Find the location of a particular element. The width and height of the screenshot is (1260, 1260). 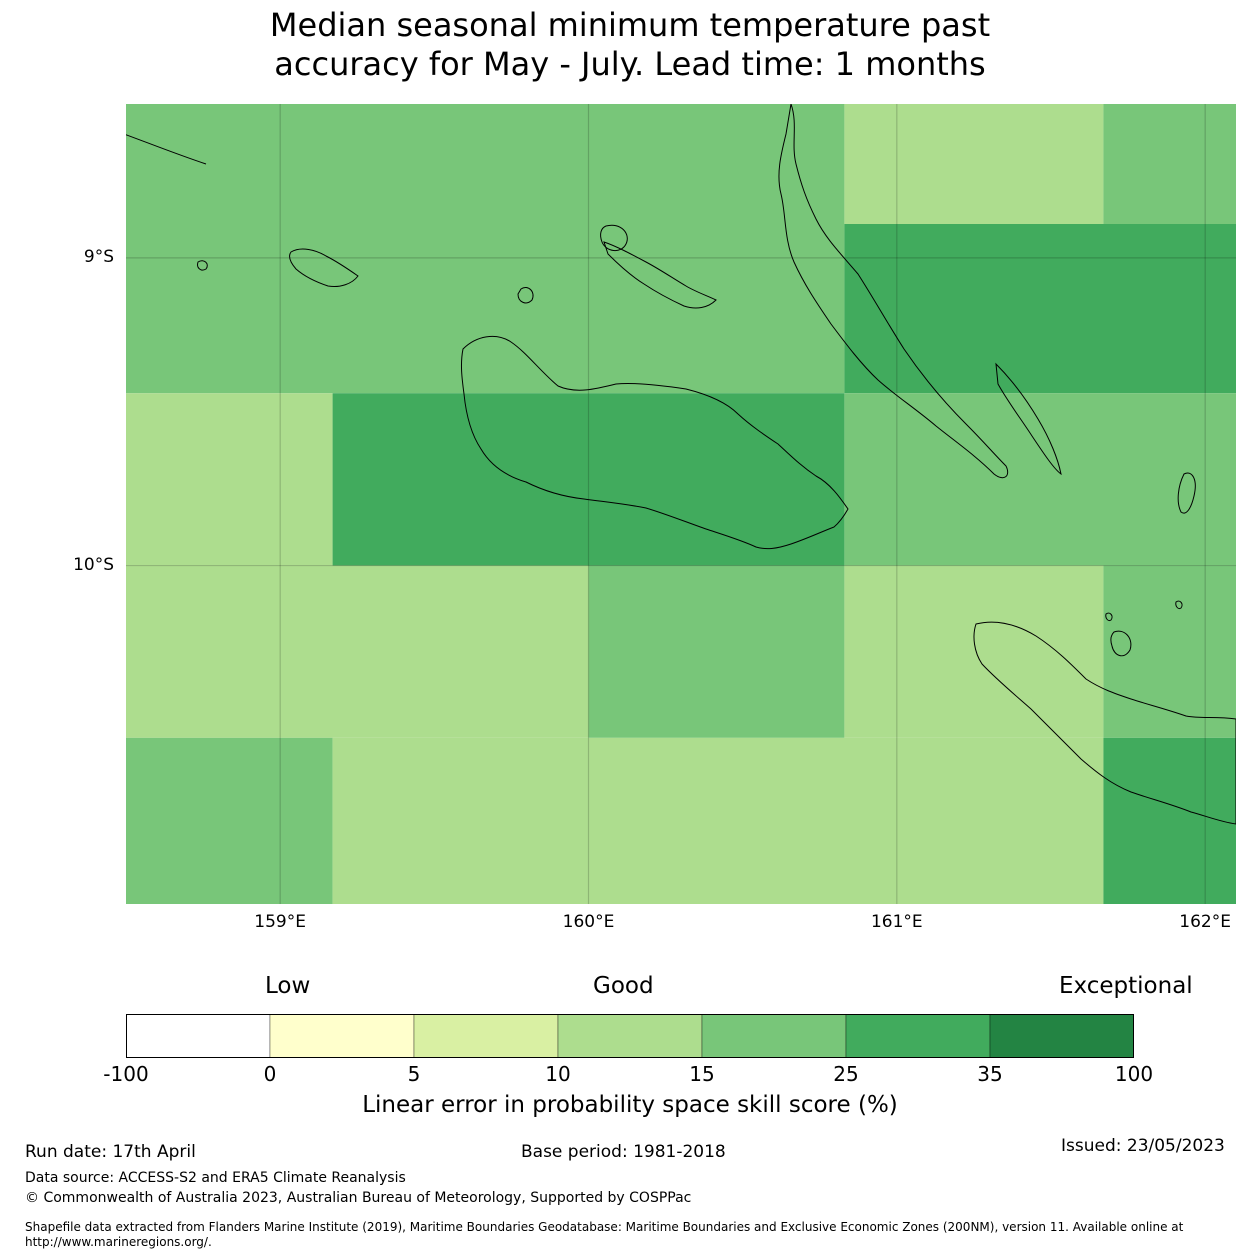

ngella-coastline is located at coordinates (660, 275).